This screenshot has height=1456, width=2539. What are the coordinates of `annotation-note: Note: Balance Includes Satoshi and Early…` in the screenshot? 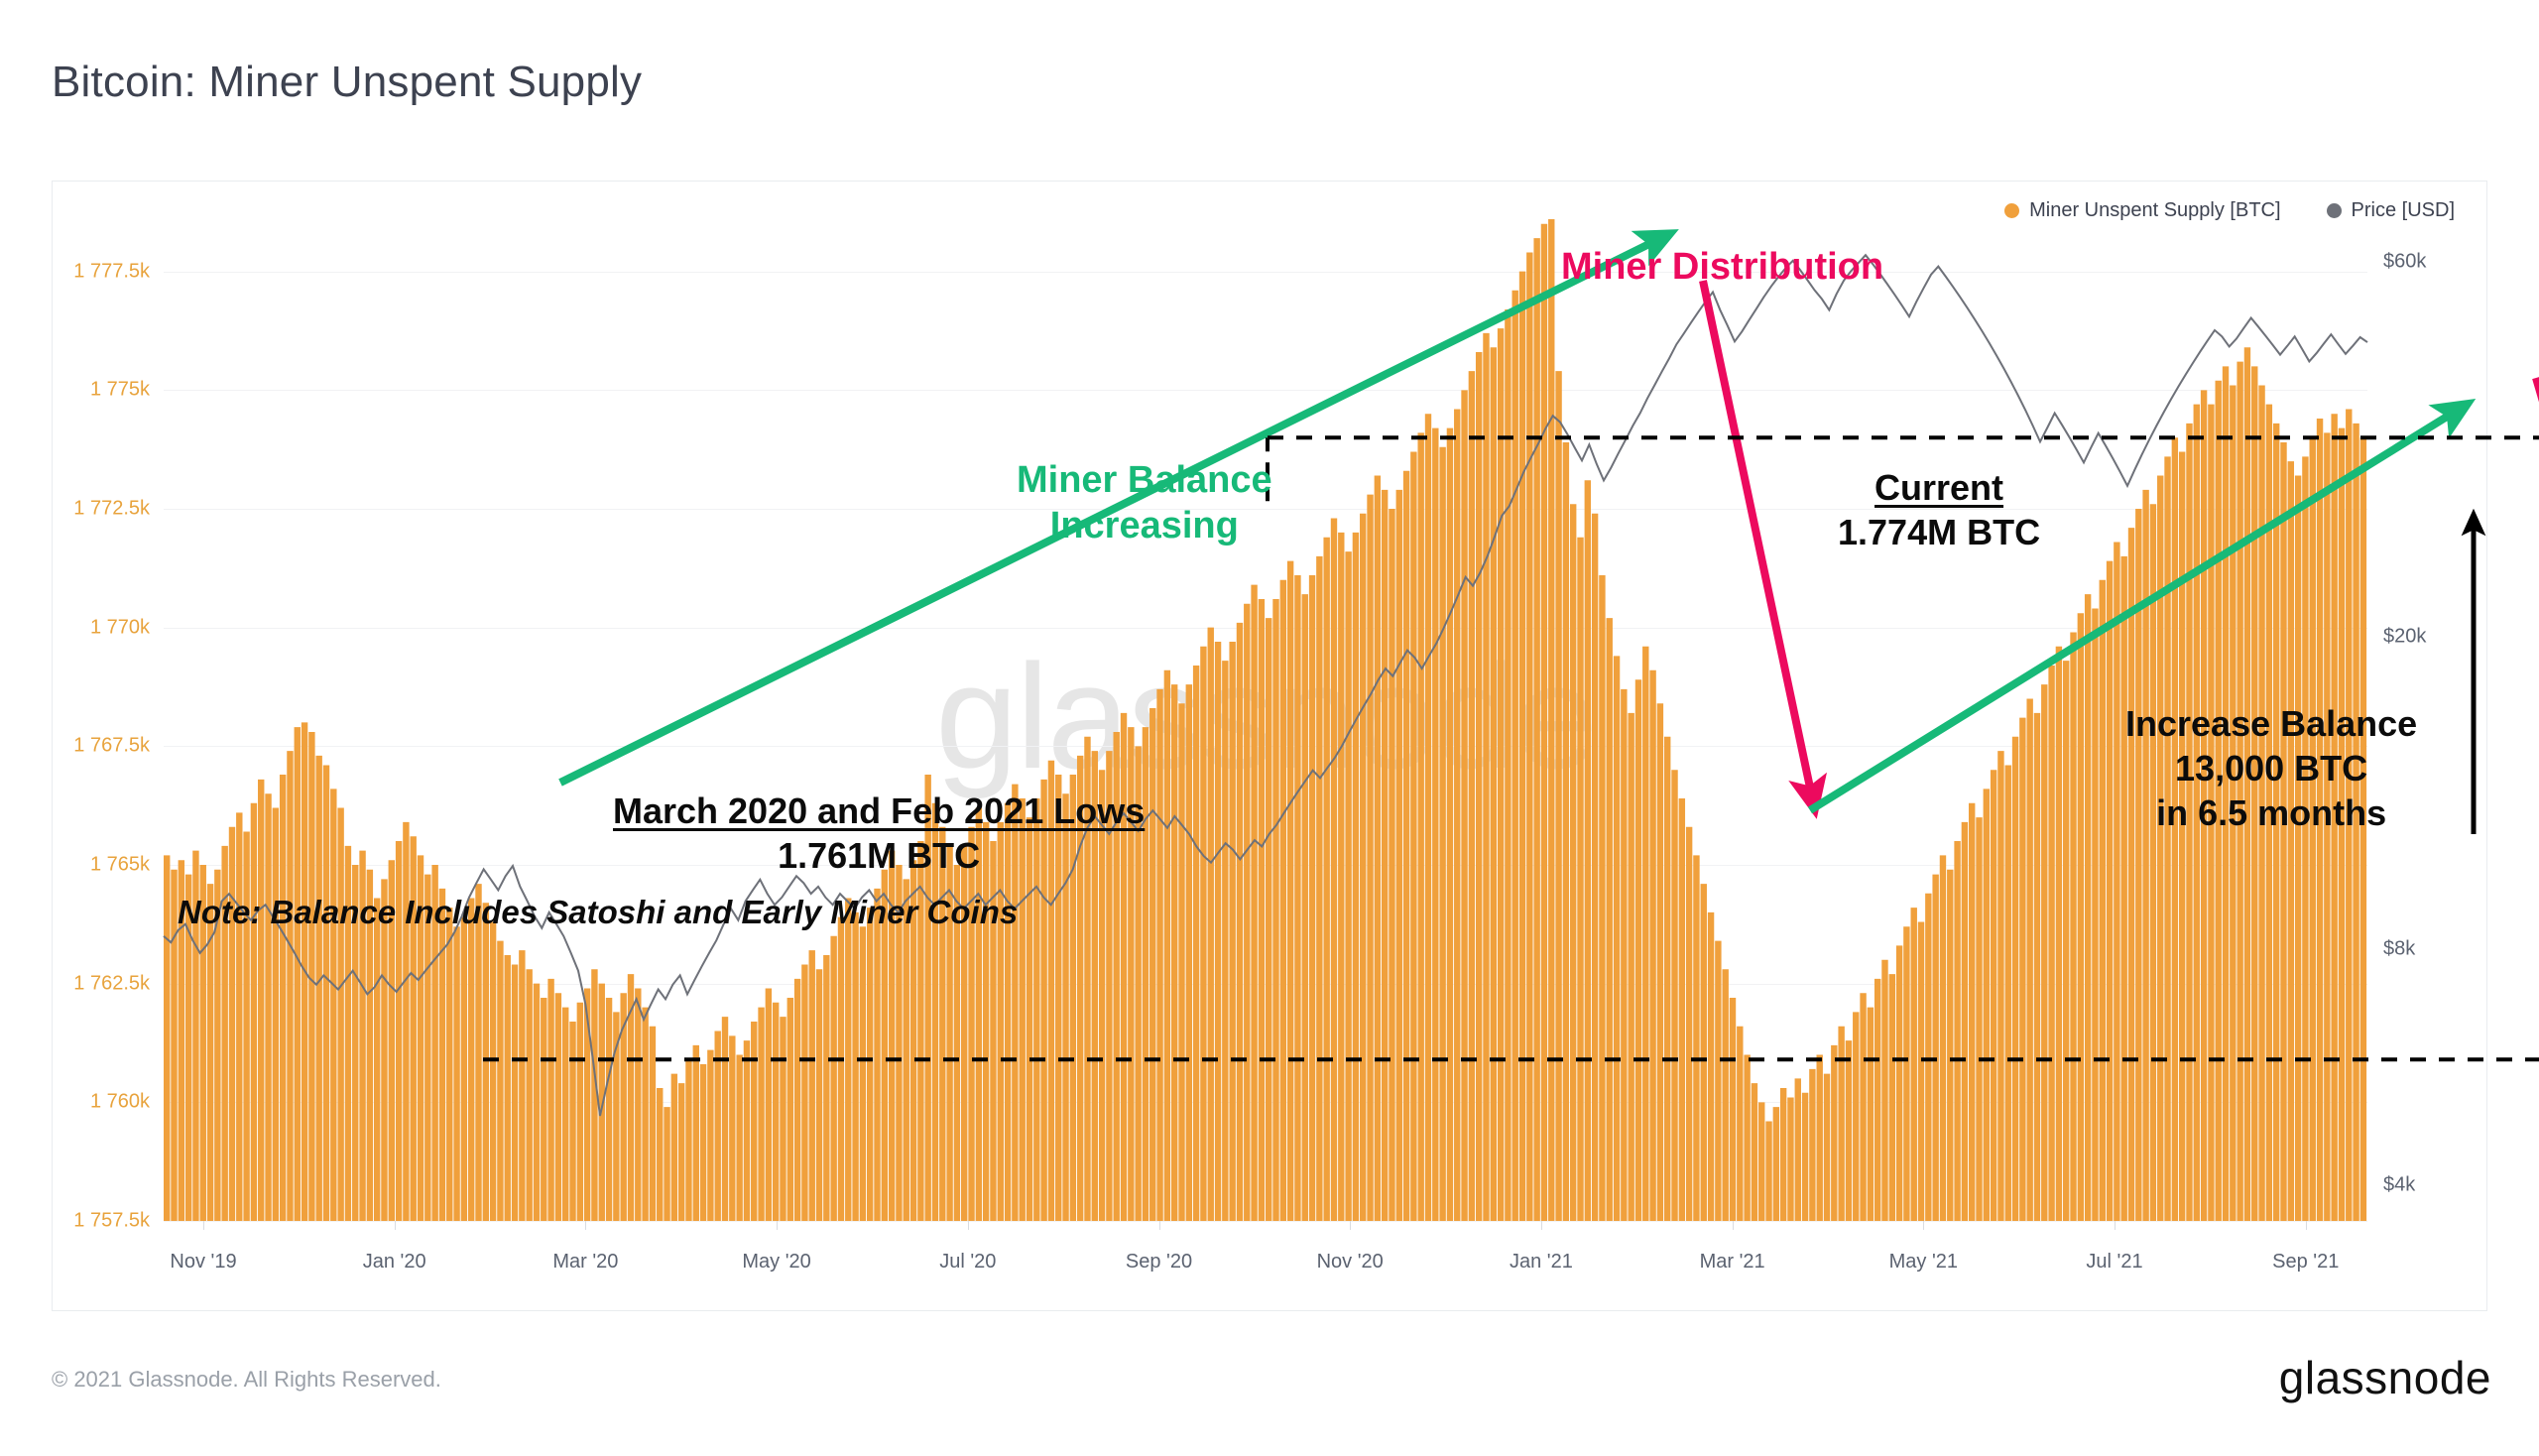 It's located at (598, 912).